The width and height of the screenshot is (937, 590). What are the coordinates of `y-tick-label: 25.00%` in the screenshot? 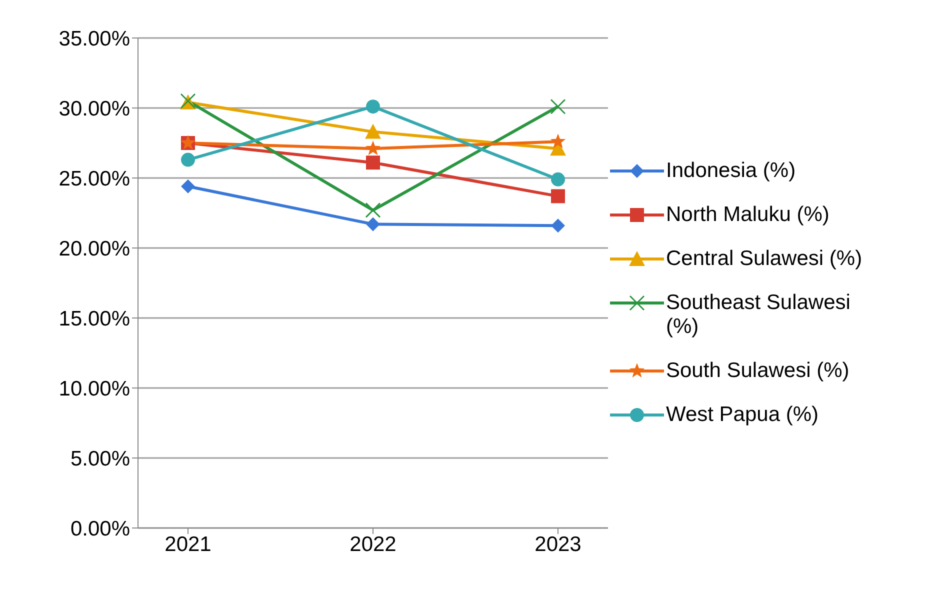 It's located at (94, 178).